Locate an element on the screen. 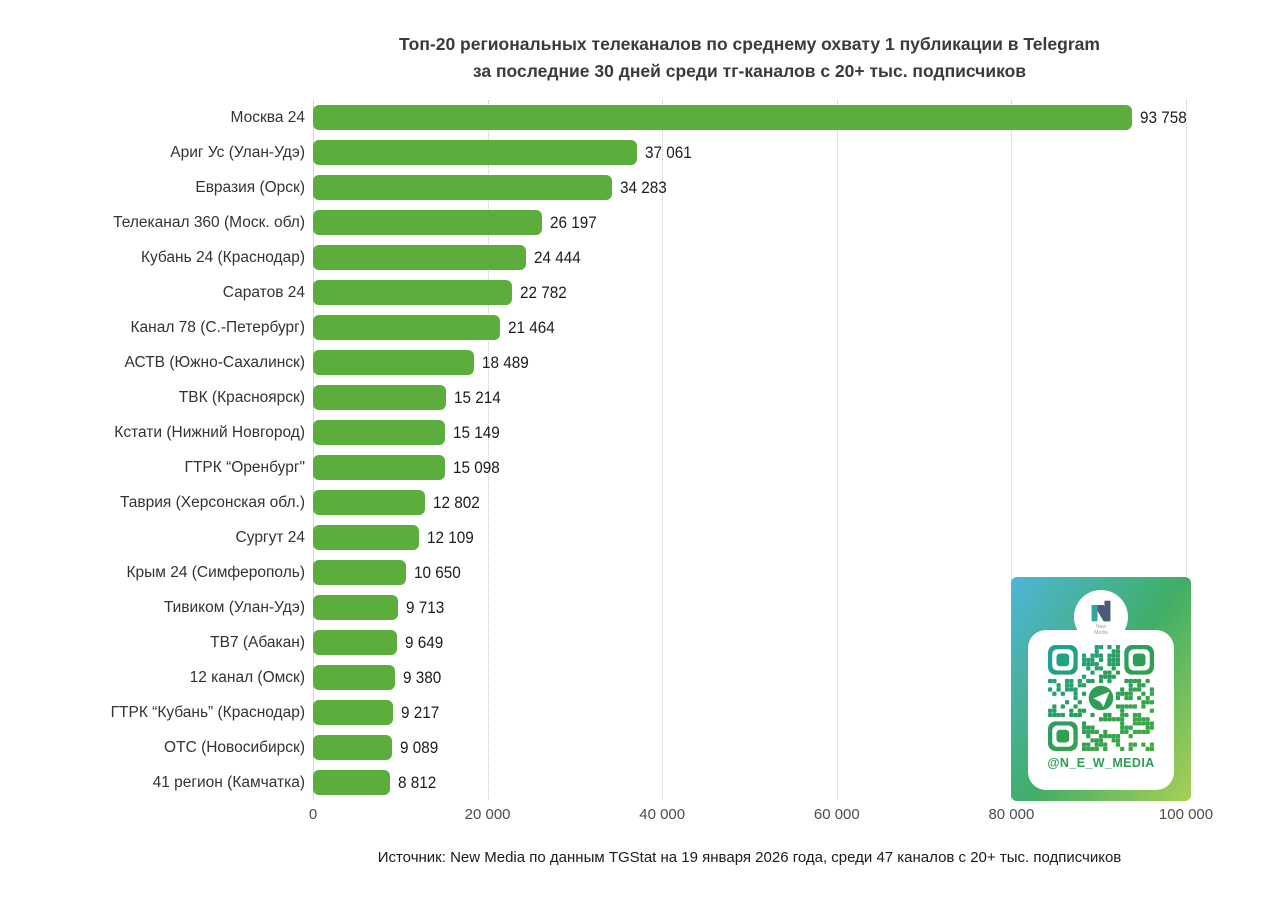  category-label: ТВК (Красноярск) is located at coordinates (241, 397).